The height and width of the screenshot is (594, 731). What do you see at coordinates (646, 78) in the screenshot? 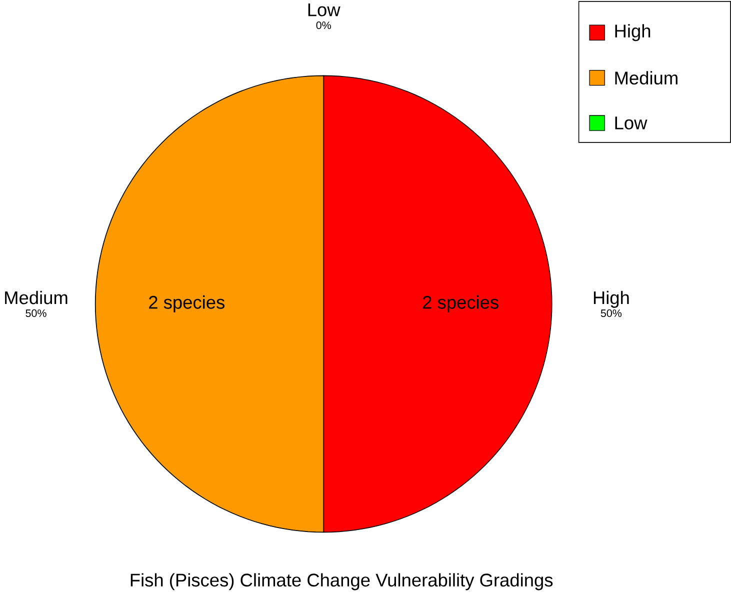
I see `legend-label: Medium` at bounding box center [646, 78].